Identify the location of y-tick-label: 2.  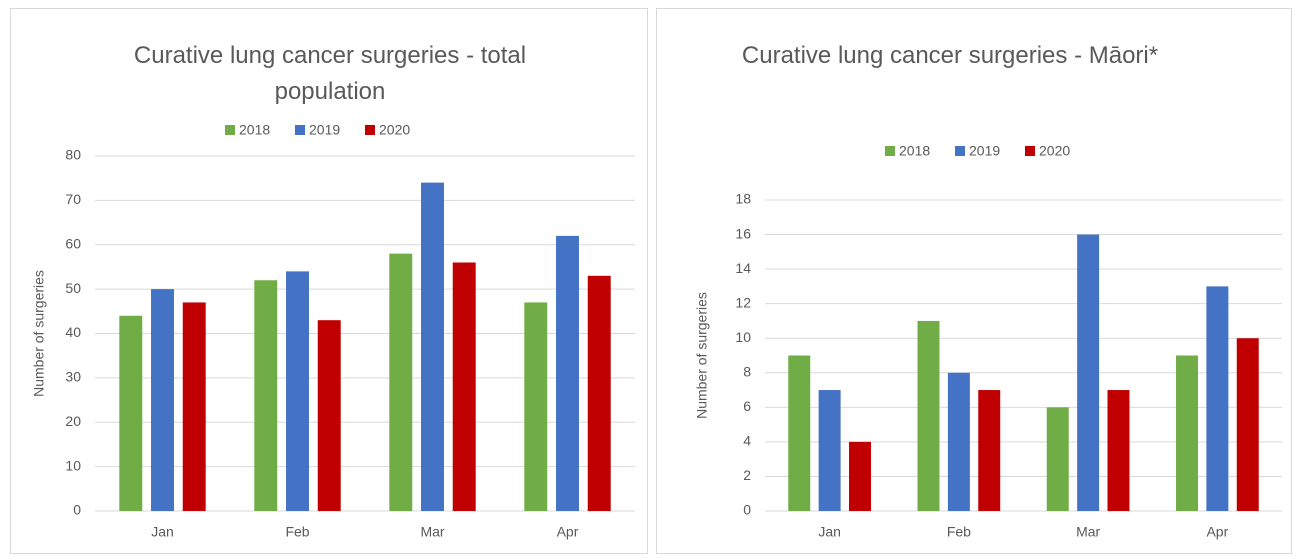
(747, 475).